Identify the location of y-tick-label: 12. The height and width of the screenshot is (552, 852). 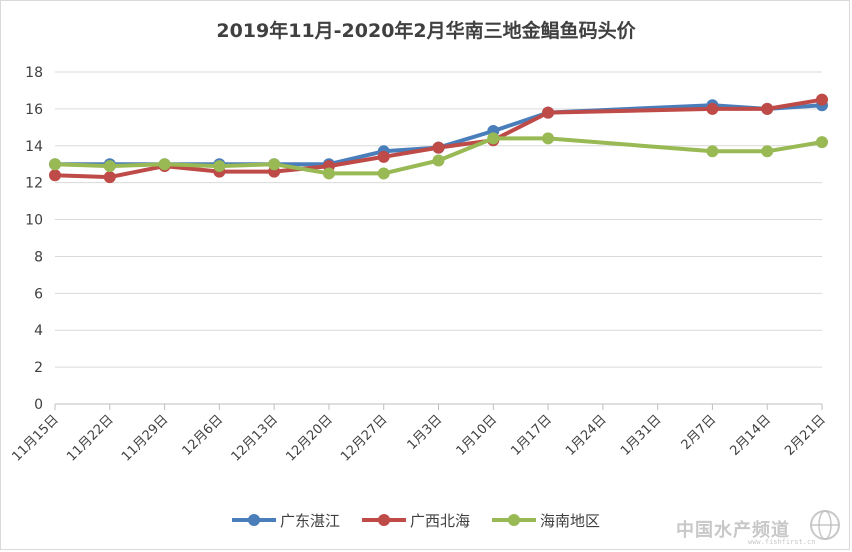
(34, 184).